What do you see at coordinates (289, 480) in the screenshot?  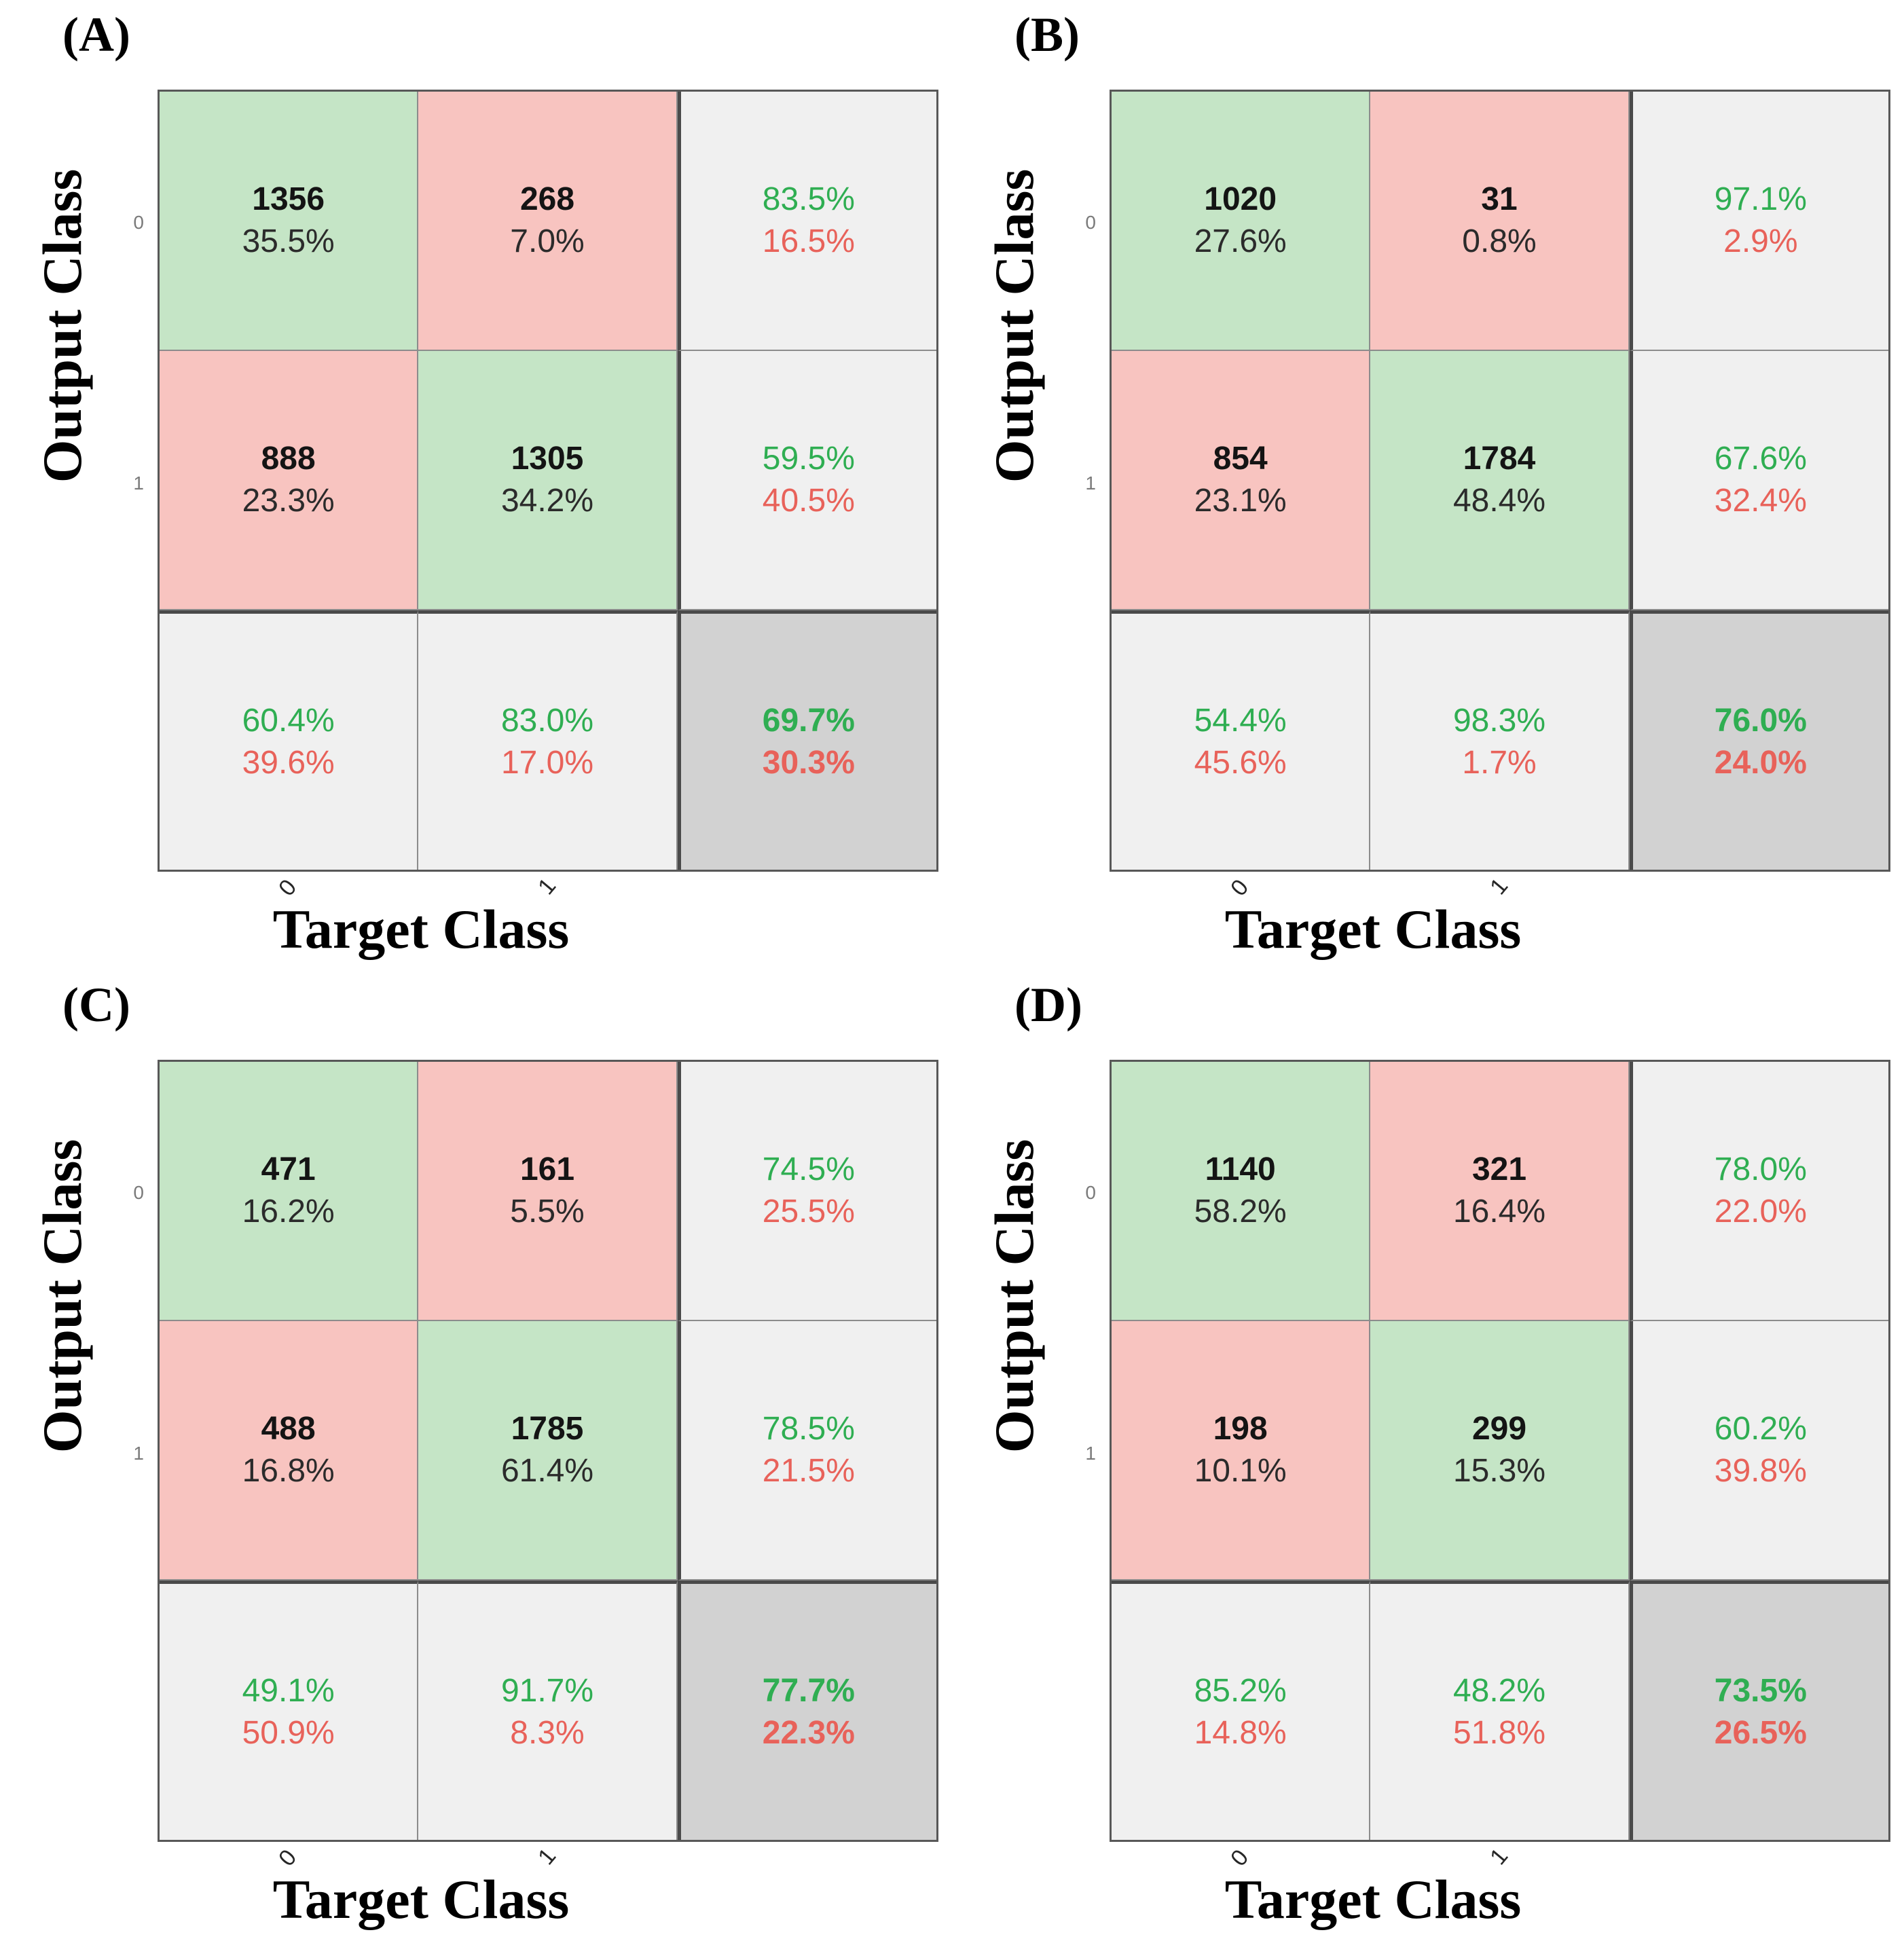 I see `panel-a-cell-output1-target0: 888 23.3%` at bounding box center [289, 480].